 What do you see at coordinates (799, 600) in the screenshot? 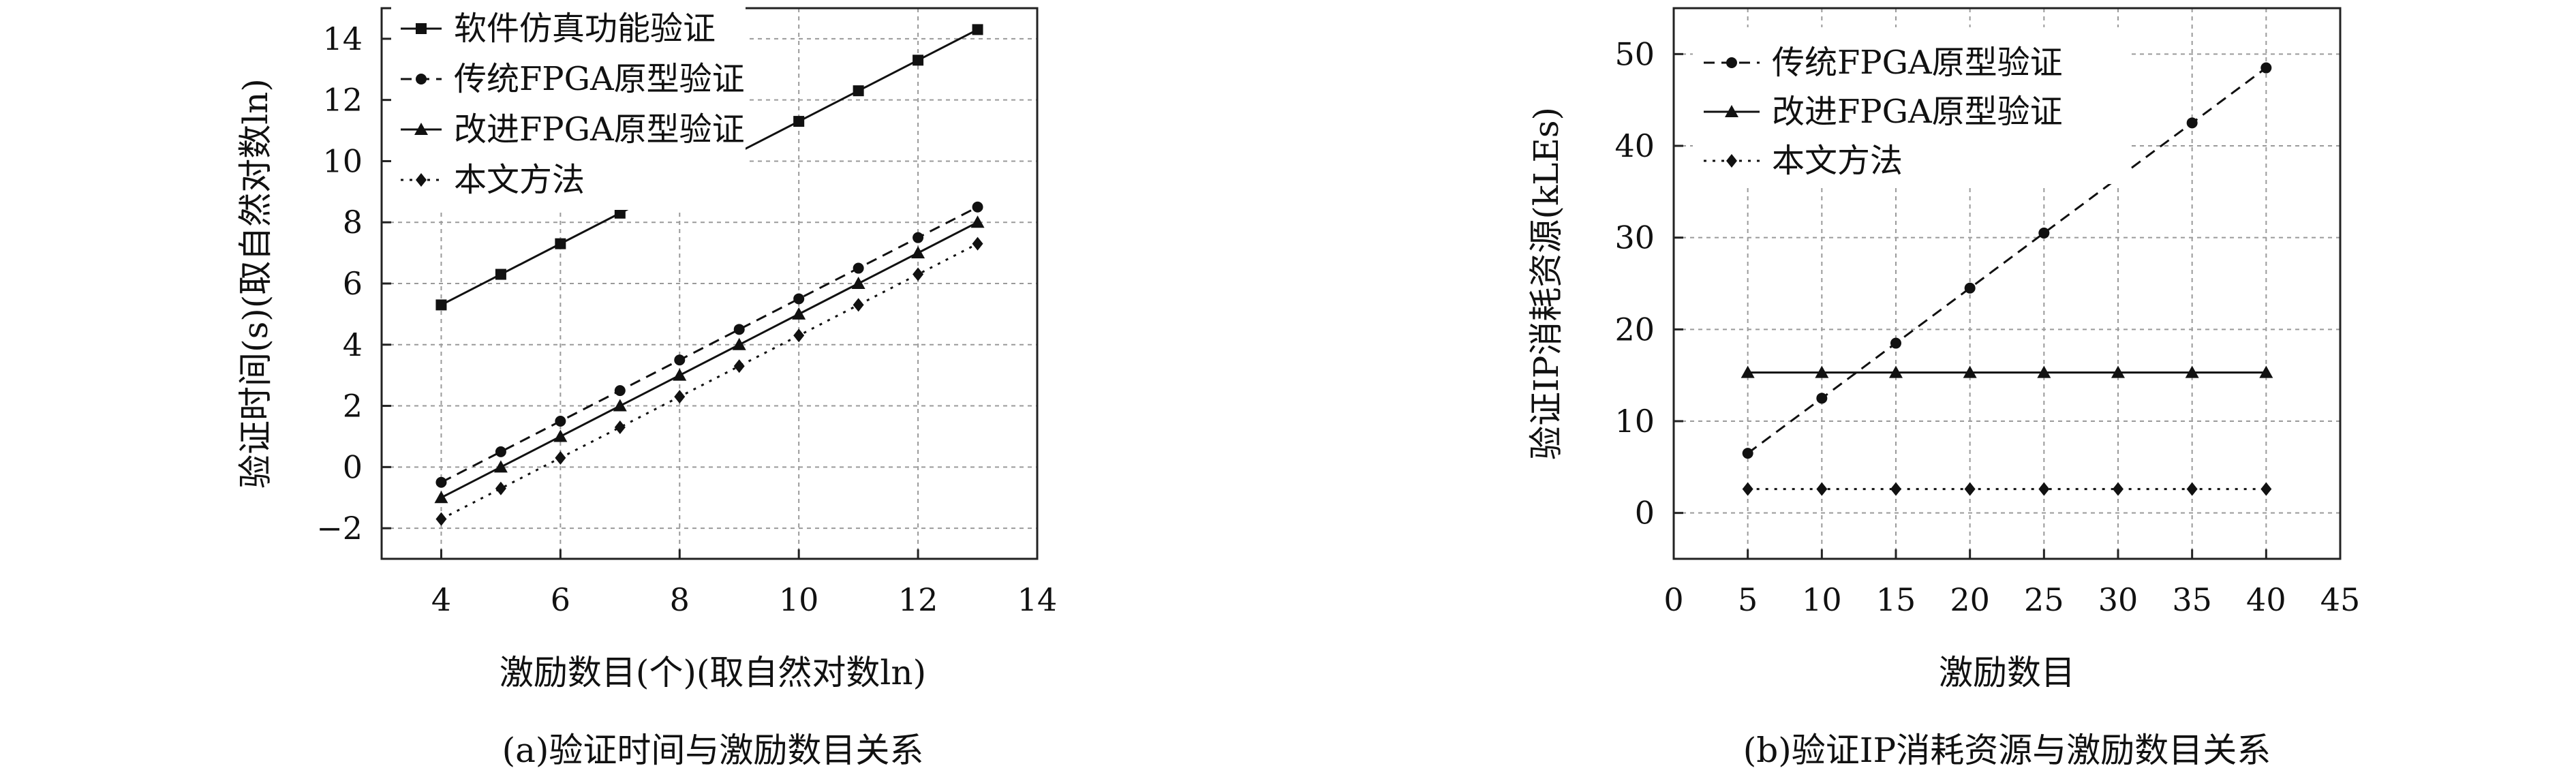
I see `chart-a-x-tick-label: 10` at bounding box center [799, 600].